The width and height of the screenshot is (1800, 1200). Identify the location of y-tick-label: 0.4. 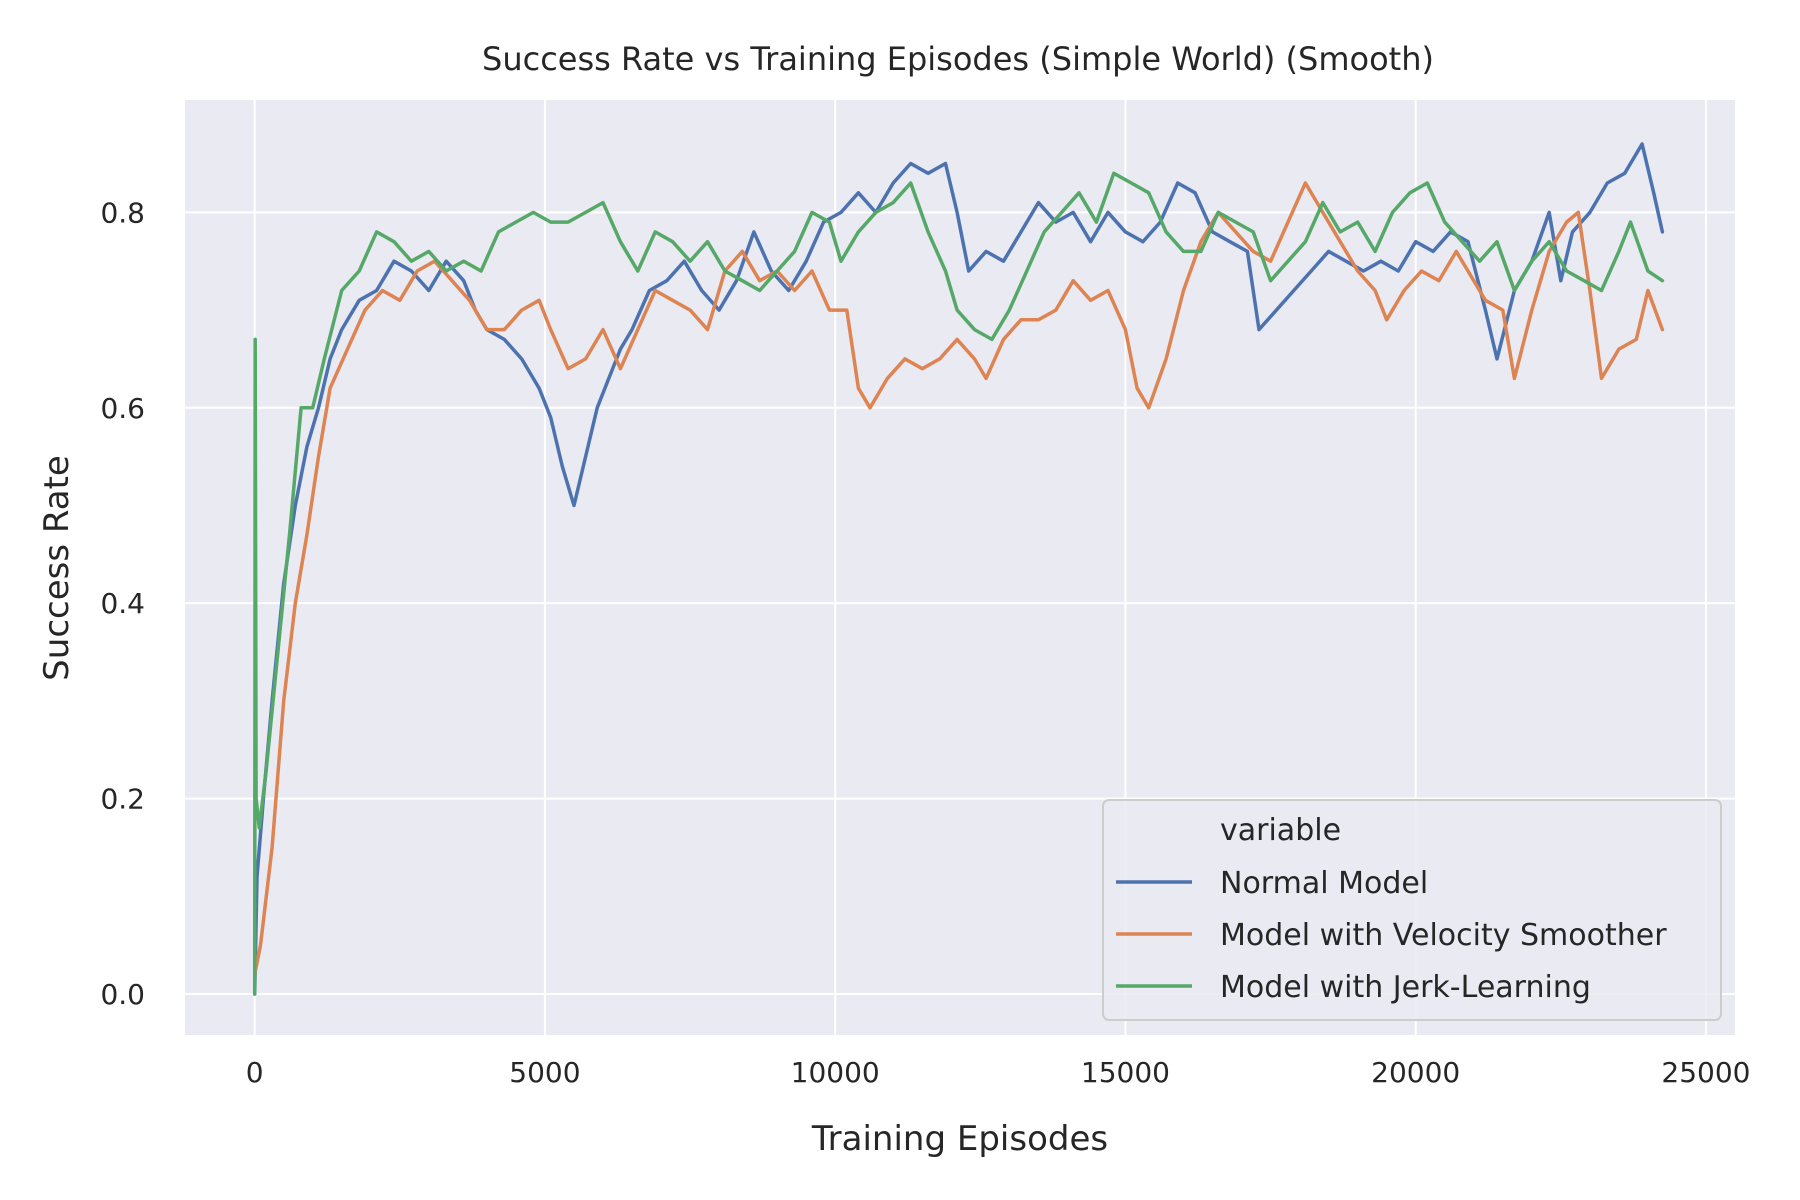
(122, 603).